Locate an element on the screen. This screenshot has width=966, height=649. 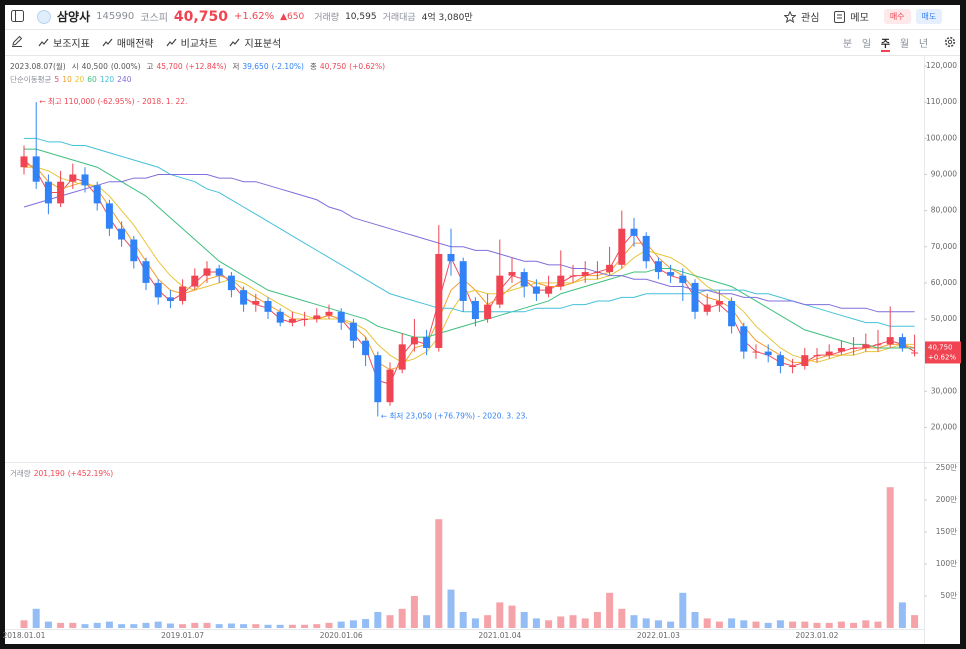
y-tick-label: 200만 is located at coordinates (946, 499).